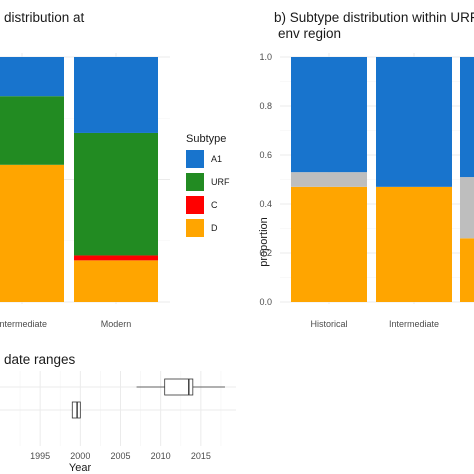  I want to click on panel-c: date ranges Year 1995 2000 2005 2010 2015, so click(118, 413).